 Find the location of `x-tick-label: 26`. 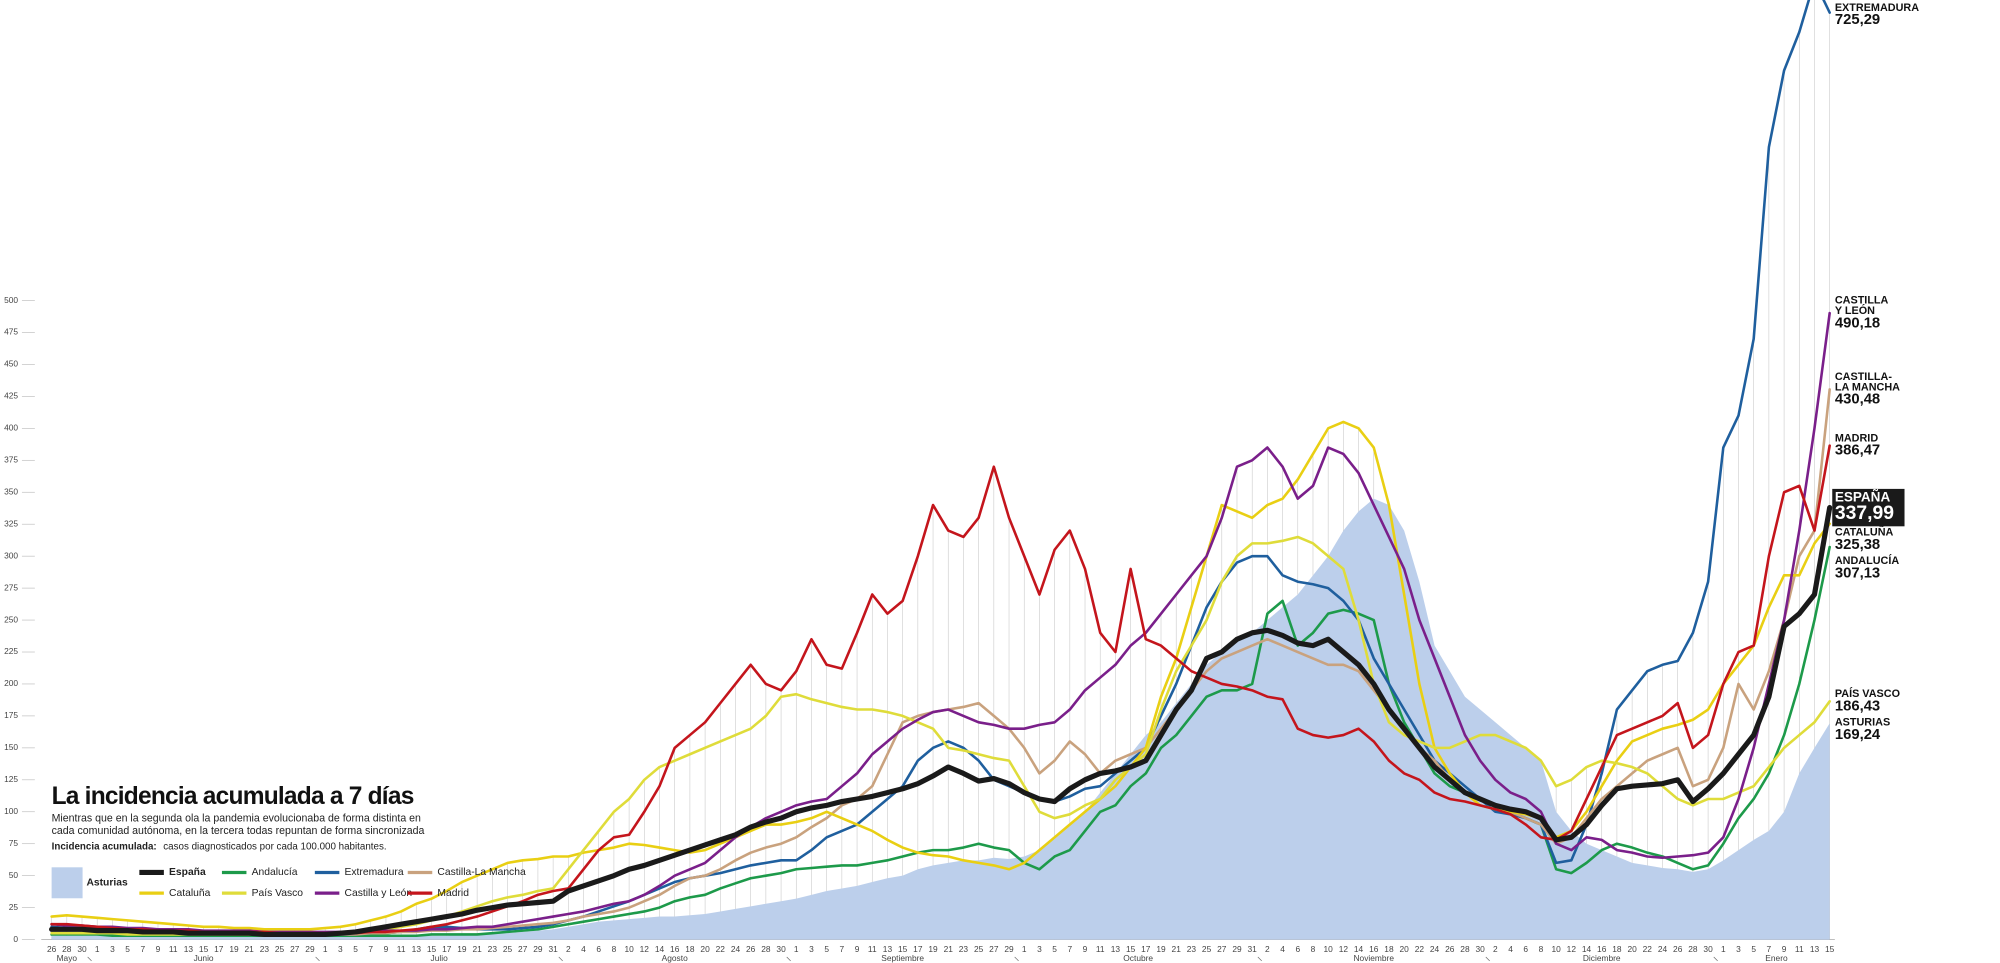

x-tick-label: 26 is located at coordinates (1450, 949).